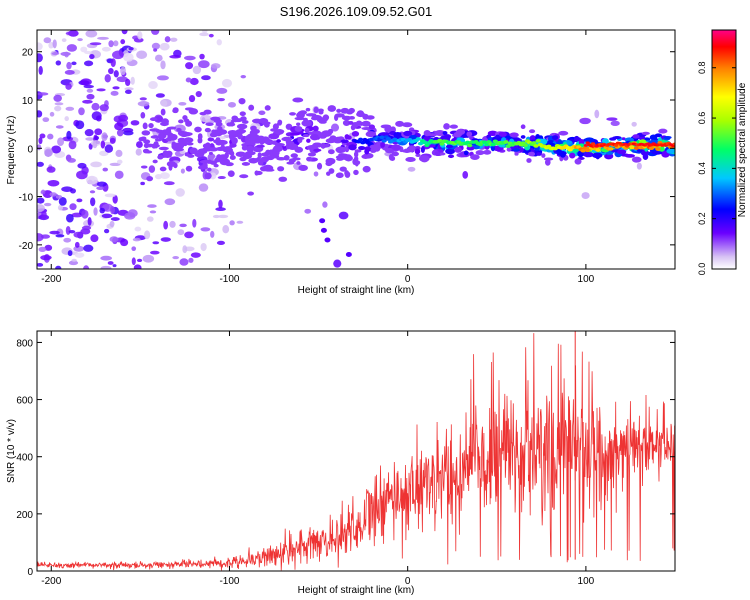 This screenshot has width=750, height=600. Describe the element at coordinates (716, 168) in the screenshot. I see `colorbar-ticks: 0.0 0.2 0.4 0.6 0.8` at that location.